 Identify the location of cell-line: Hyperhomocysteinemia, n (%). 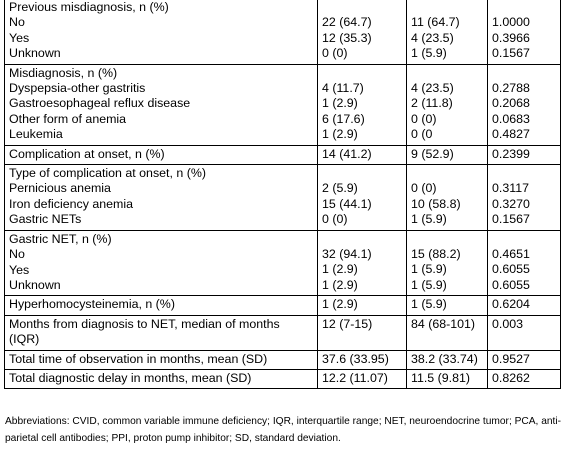
(92, 304).